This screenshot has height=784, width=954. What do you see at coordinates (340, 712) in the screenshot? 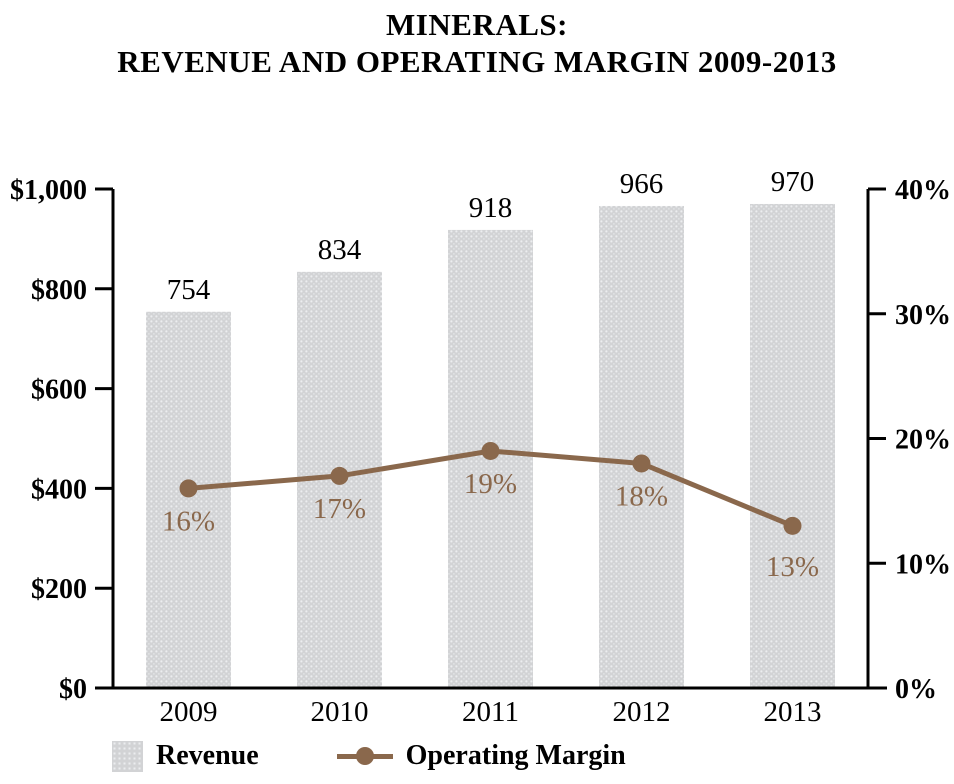
I see `x-axis-year-label: 2010` at bounding box center [340, 712].